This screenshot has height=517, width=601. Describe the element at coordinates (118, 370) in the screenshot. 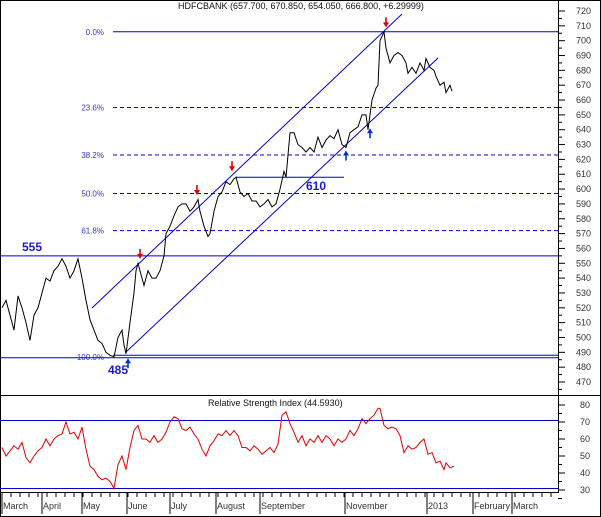

I see `label-485: 485` at that location.